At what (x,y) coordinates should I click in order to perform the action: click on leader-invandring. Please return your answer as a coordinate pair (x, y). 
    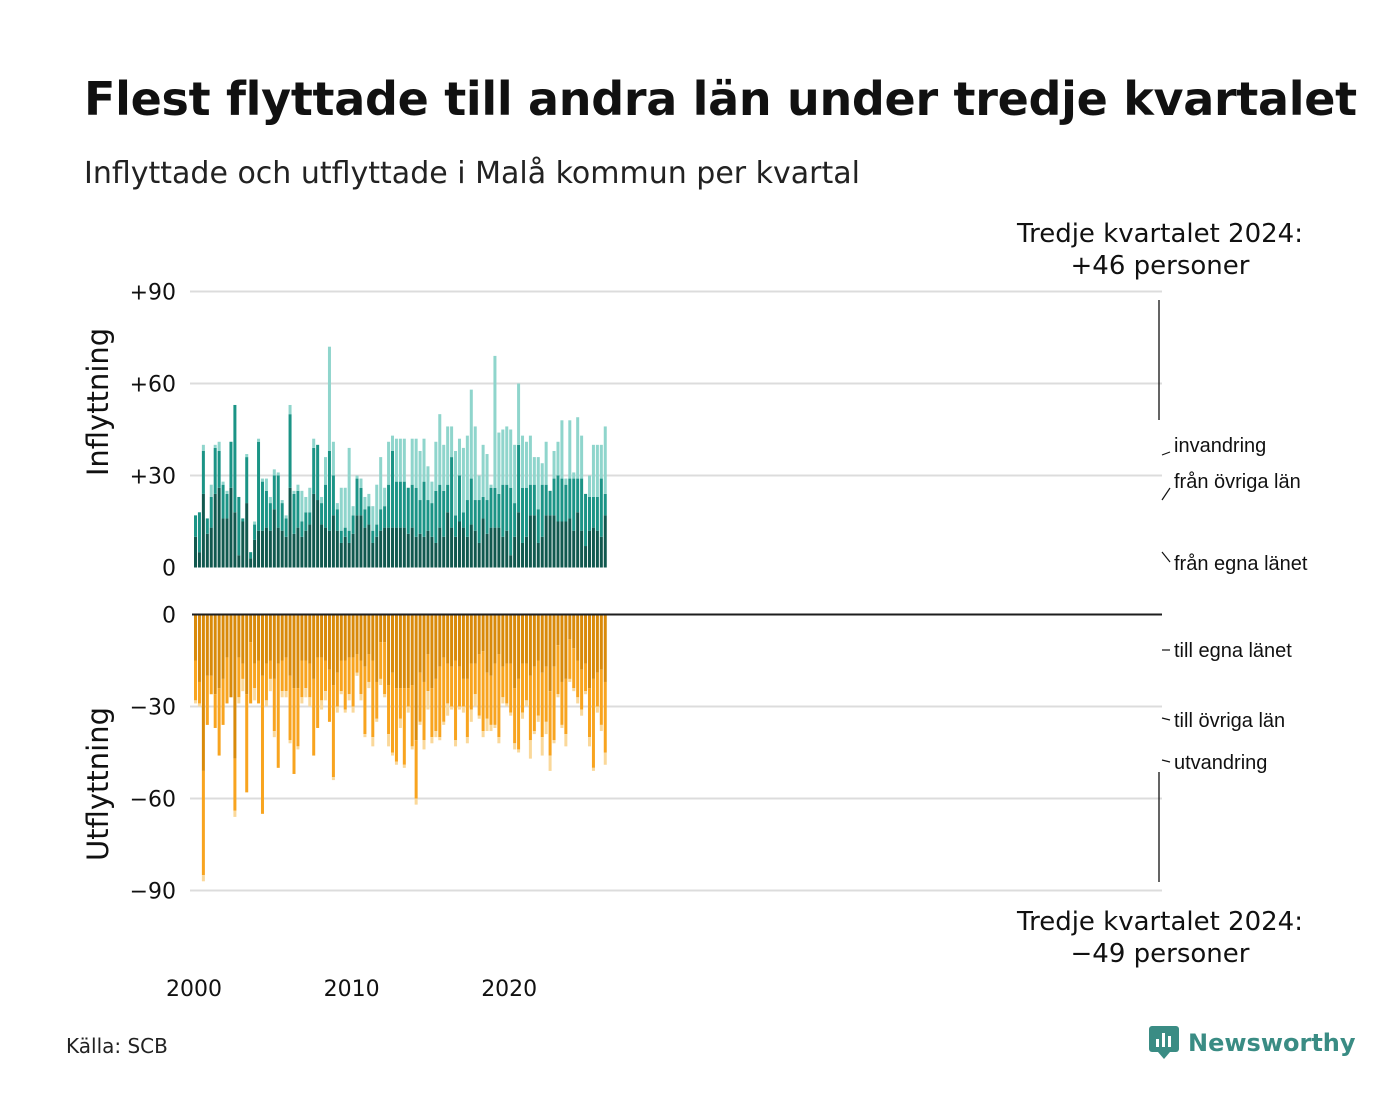
    Looking at the image, I should click on (1166, 453).